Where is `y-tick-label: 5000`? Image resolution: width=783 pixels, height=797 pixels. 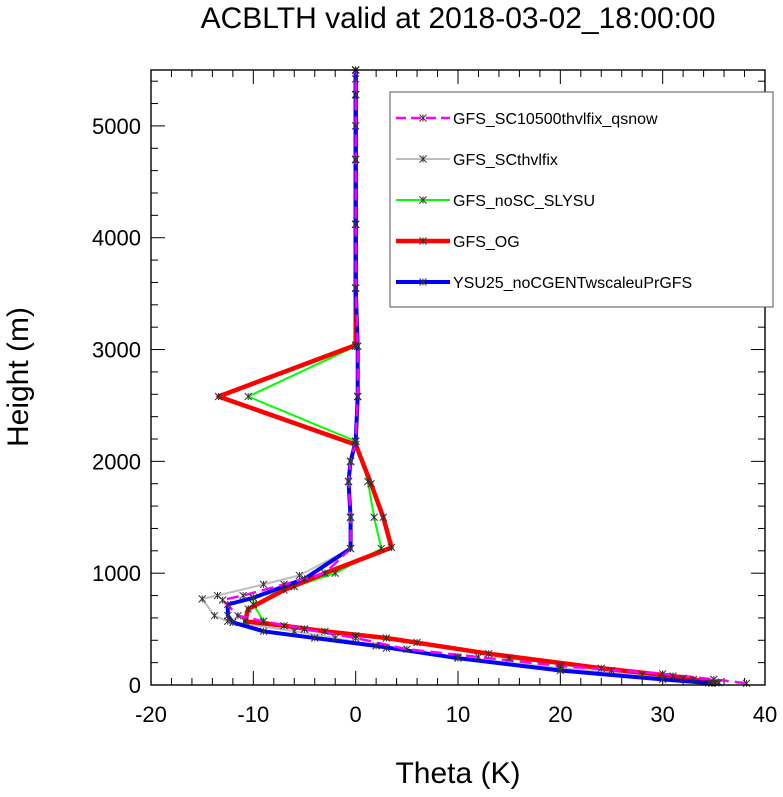 y-tick-label: 5000 is located at coordinates (116, 126).